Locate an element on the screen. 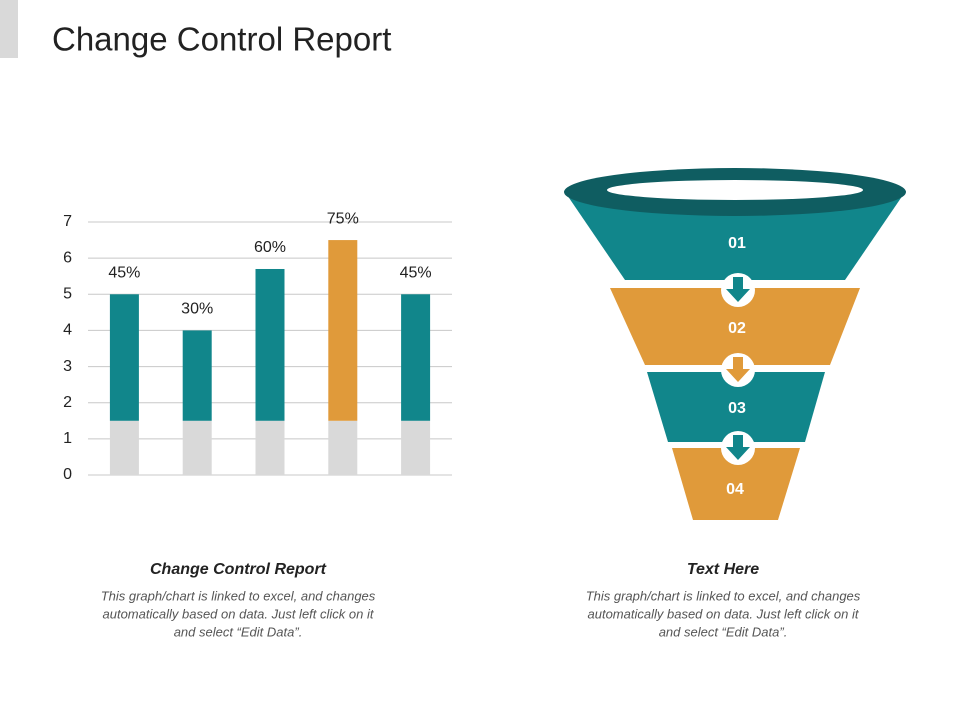 The image size is (960, 720). accent-bar is located at coordinates (9, 29).